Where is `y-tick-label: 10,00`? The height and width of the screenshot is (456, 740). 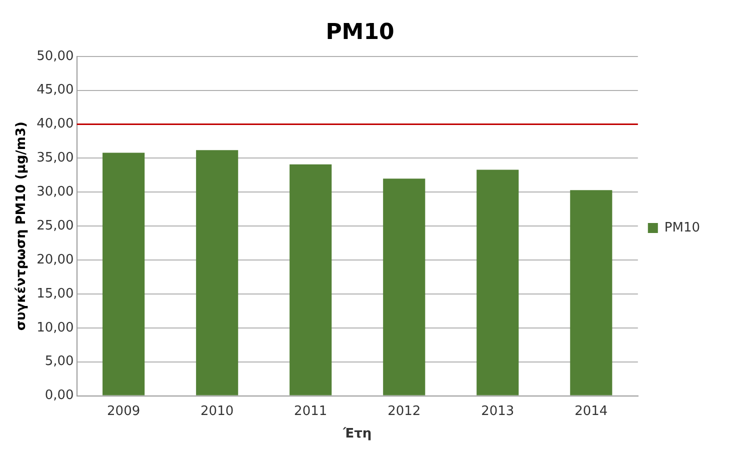 y-tick-label: 10,00 is located at coordinates (55, 328).